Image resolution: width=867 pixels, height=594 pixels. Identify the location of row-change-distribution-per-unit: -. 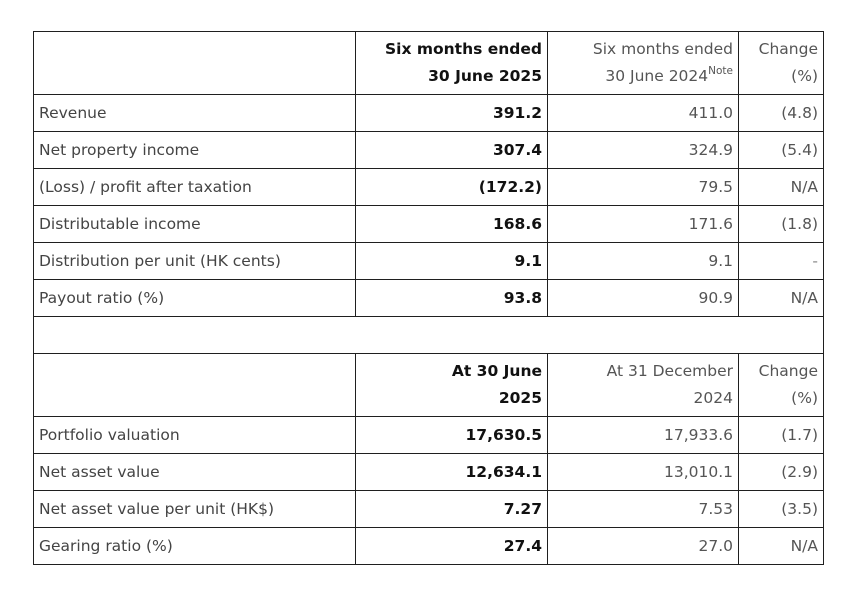
(781, 261).